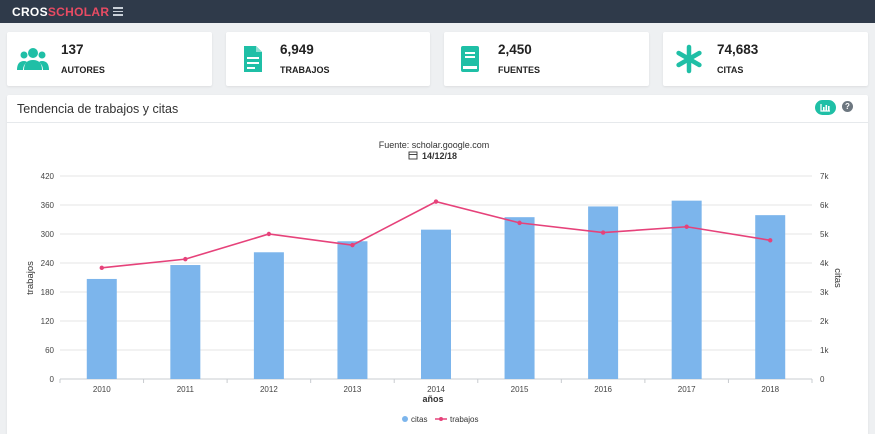  What do you see at coordinates (30, 12) in the screenshot?
I see `brand-text-cros: CROS` at bounding box center [30, 12].